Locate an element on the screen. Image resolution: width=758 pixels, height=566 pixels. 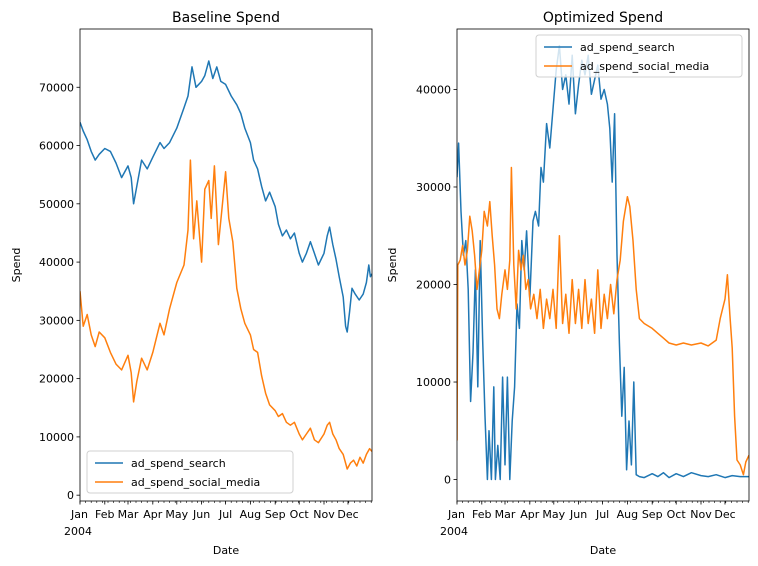
chart-title: Baseline Spend is located at coordinates (226, 18).